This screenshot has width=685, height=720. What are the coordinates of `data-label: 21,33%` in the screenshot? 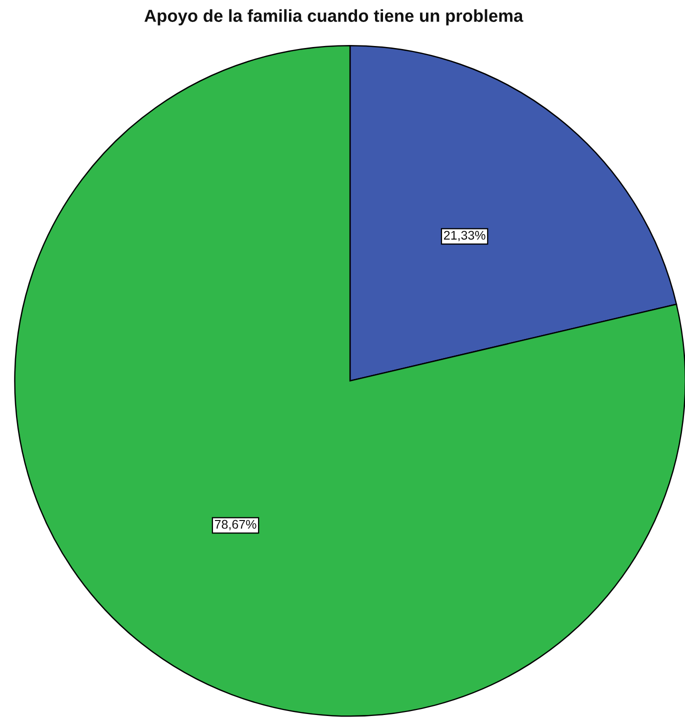 It's located at (465, 236).